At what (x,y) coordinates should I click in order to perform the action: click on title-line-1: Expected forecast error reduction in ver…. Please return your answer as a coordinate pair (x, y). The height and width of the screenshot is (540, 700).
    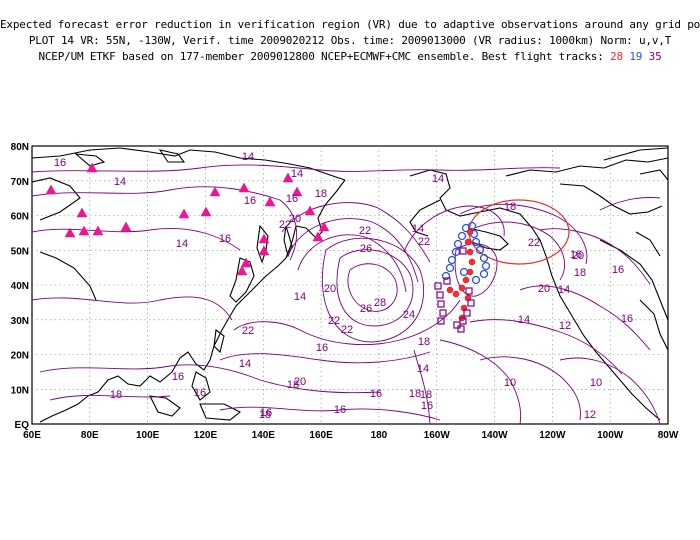
    Looking at the image, I should click on (350, 24).